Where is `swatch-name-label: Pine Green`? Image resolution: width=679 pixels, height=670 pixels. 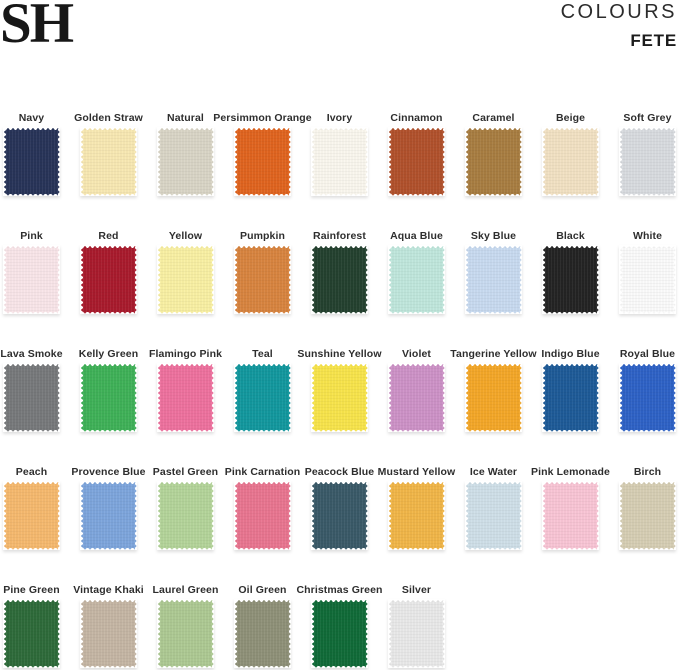 swatch-name-label: Pine Green is located at coordinates (31, 590).